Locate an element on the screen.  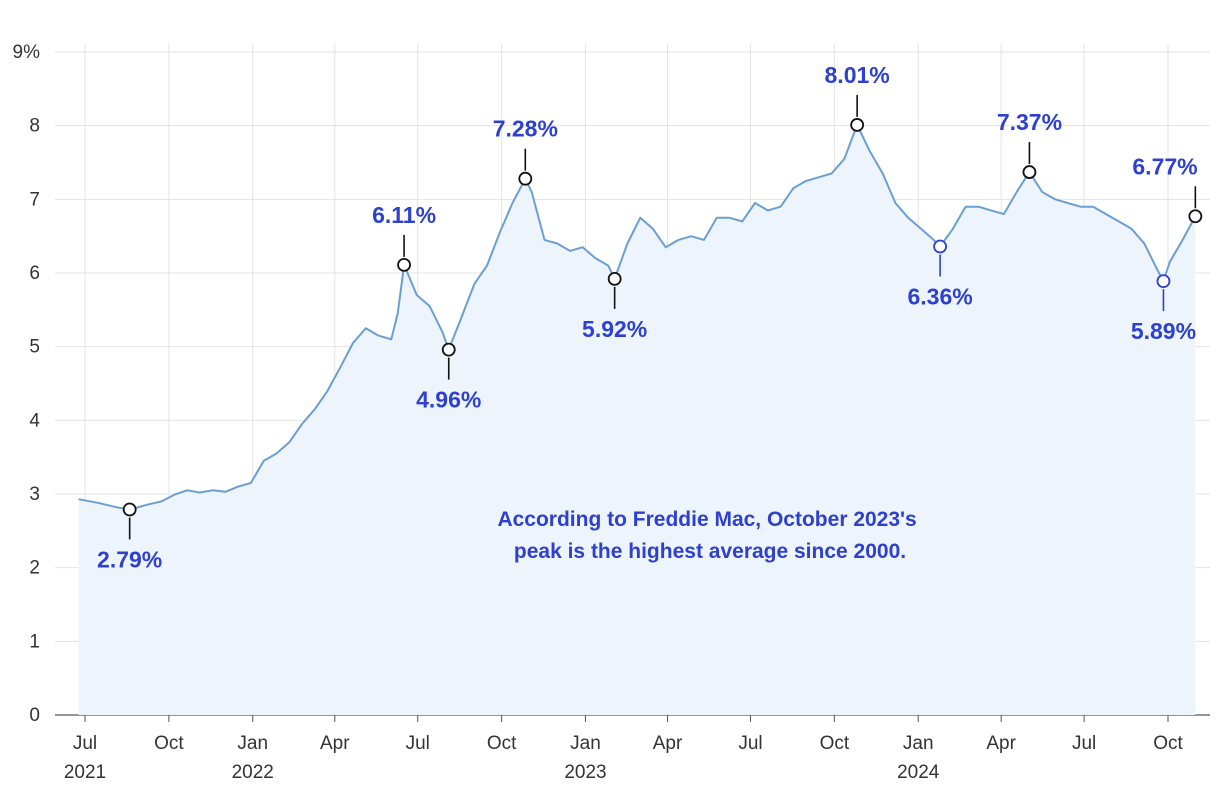
y-tick-label: 9% is located at coordinates (27, 52).